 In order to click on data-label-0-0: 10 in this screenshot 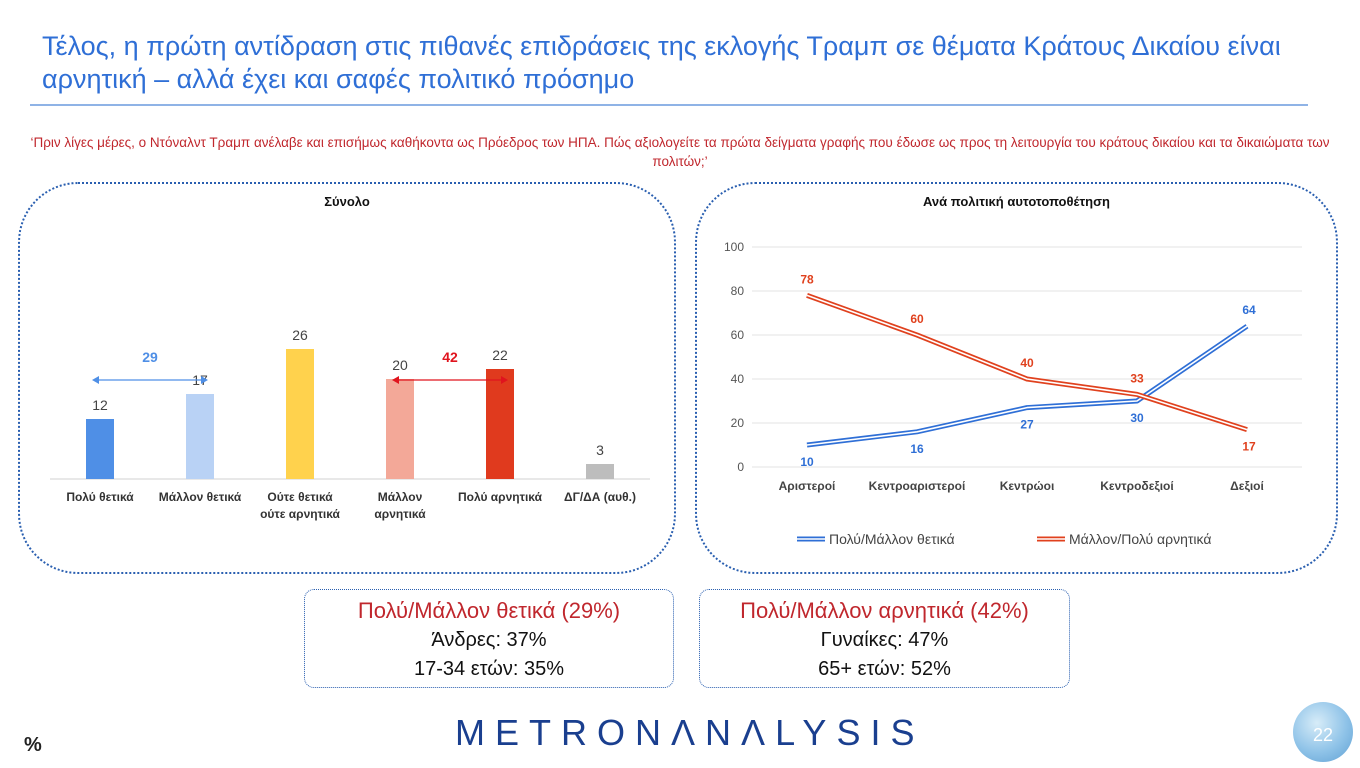, I will do `click(807, 462)`.